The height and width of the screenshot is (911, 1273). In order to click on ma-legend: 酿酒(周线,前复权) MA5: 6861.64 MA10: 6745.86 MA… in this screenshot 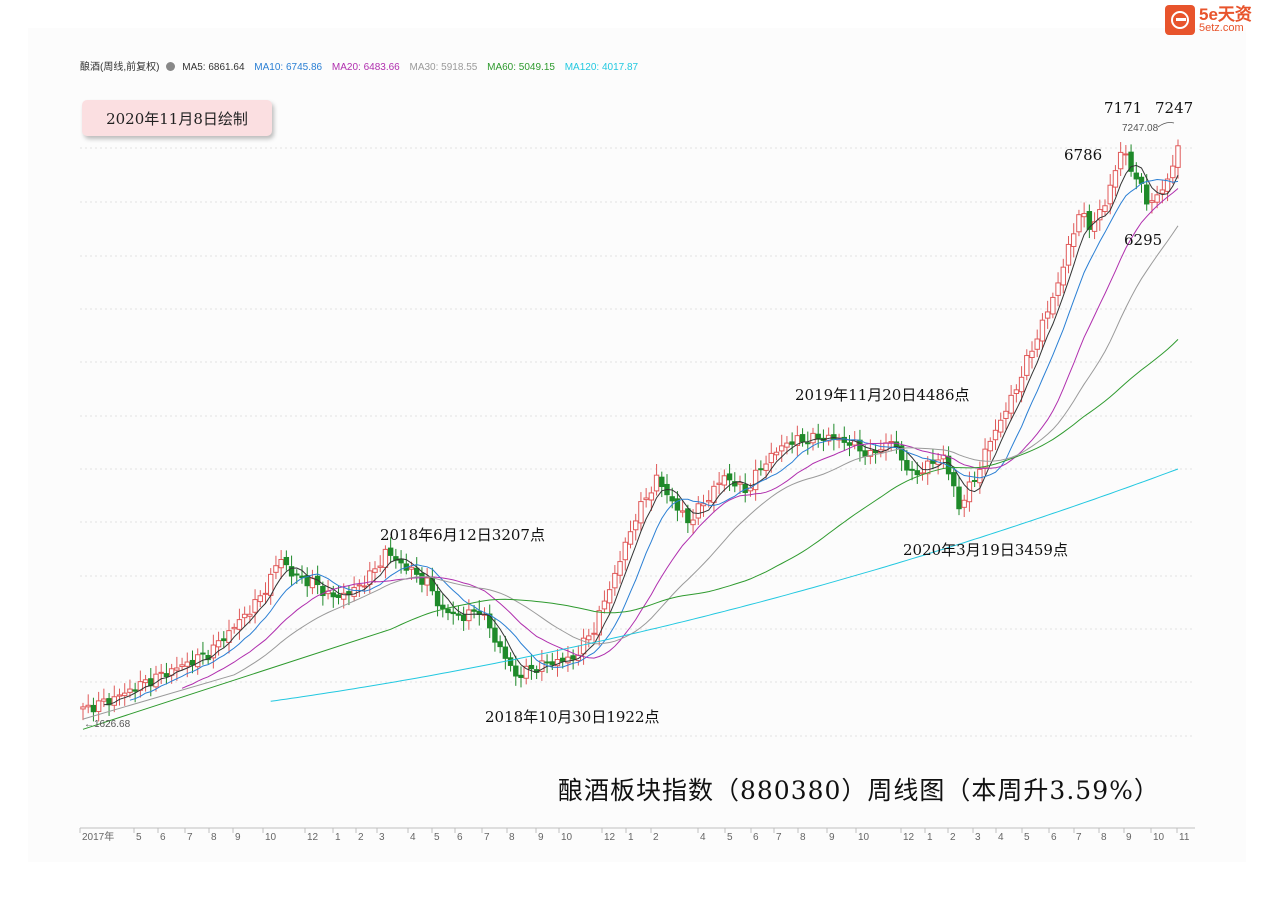, I will do `click(362, 65)`.